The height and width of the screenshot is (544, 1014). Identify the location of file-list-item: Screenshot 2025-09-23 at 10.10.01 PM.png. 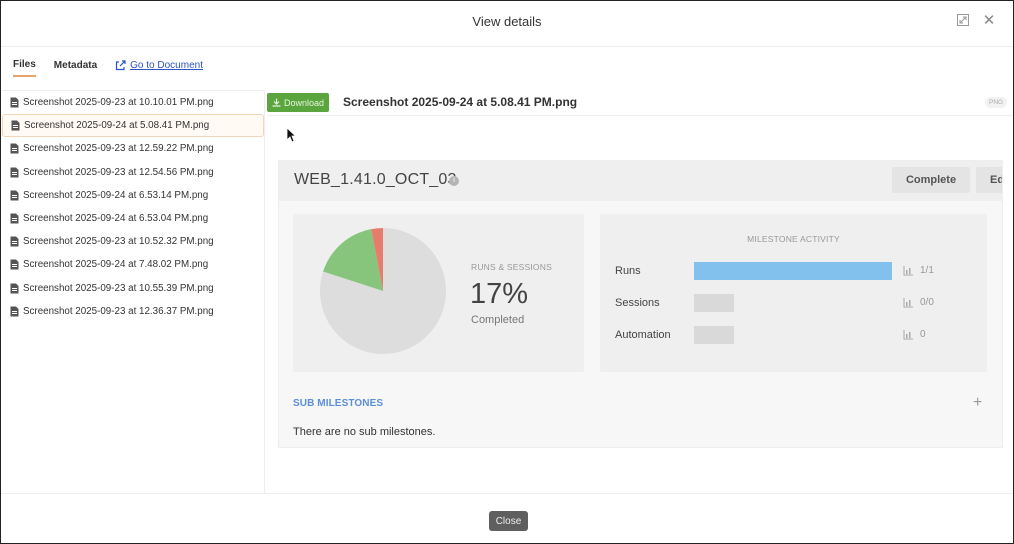
(133, 102).